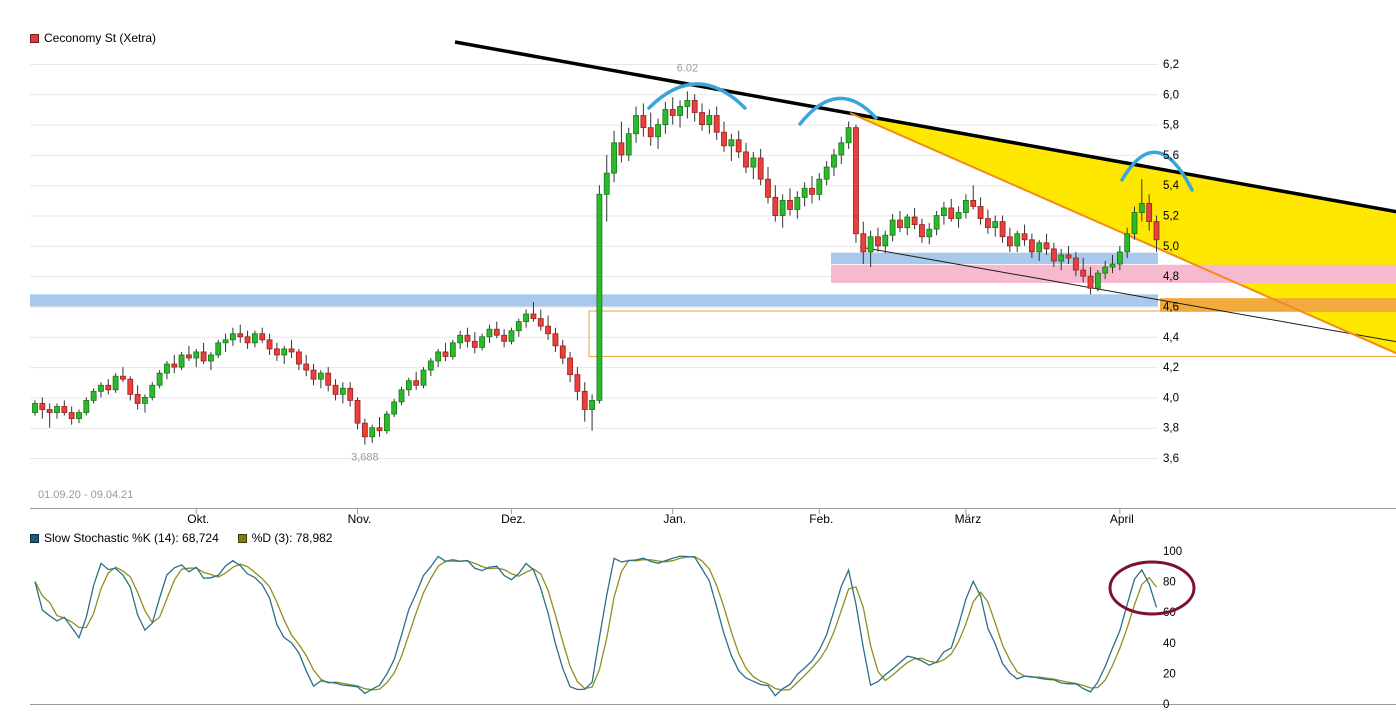  I want to click on horizontal-band-pink, so click(1113, 273).